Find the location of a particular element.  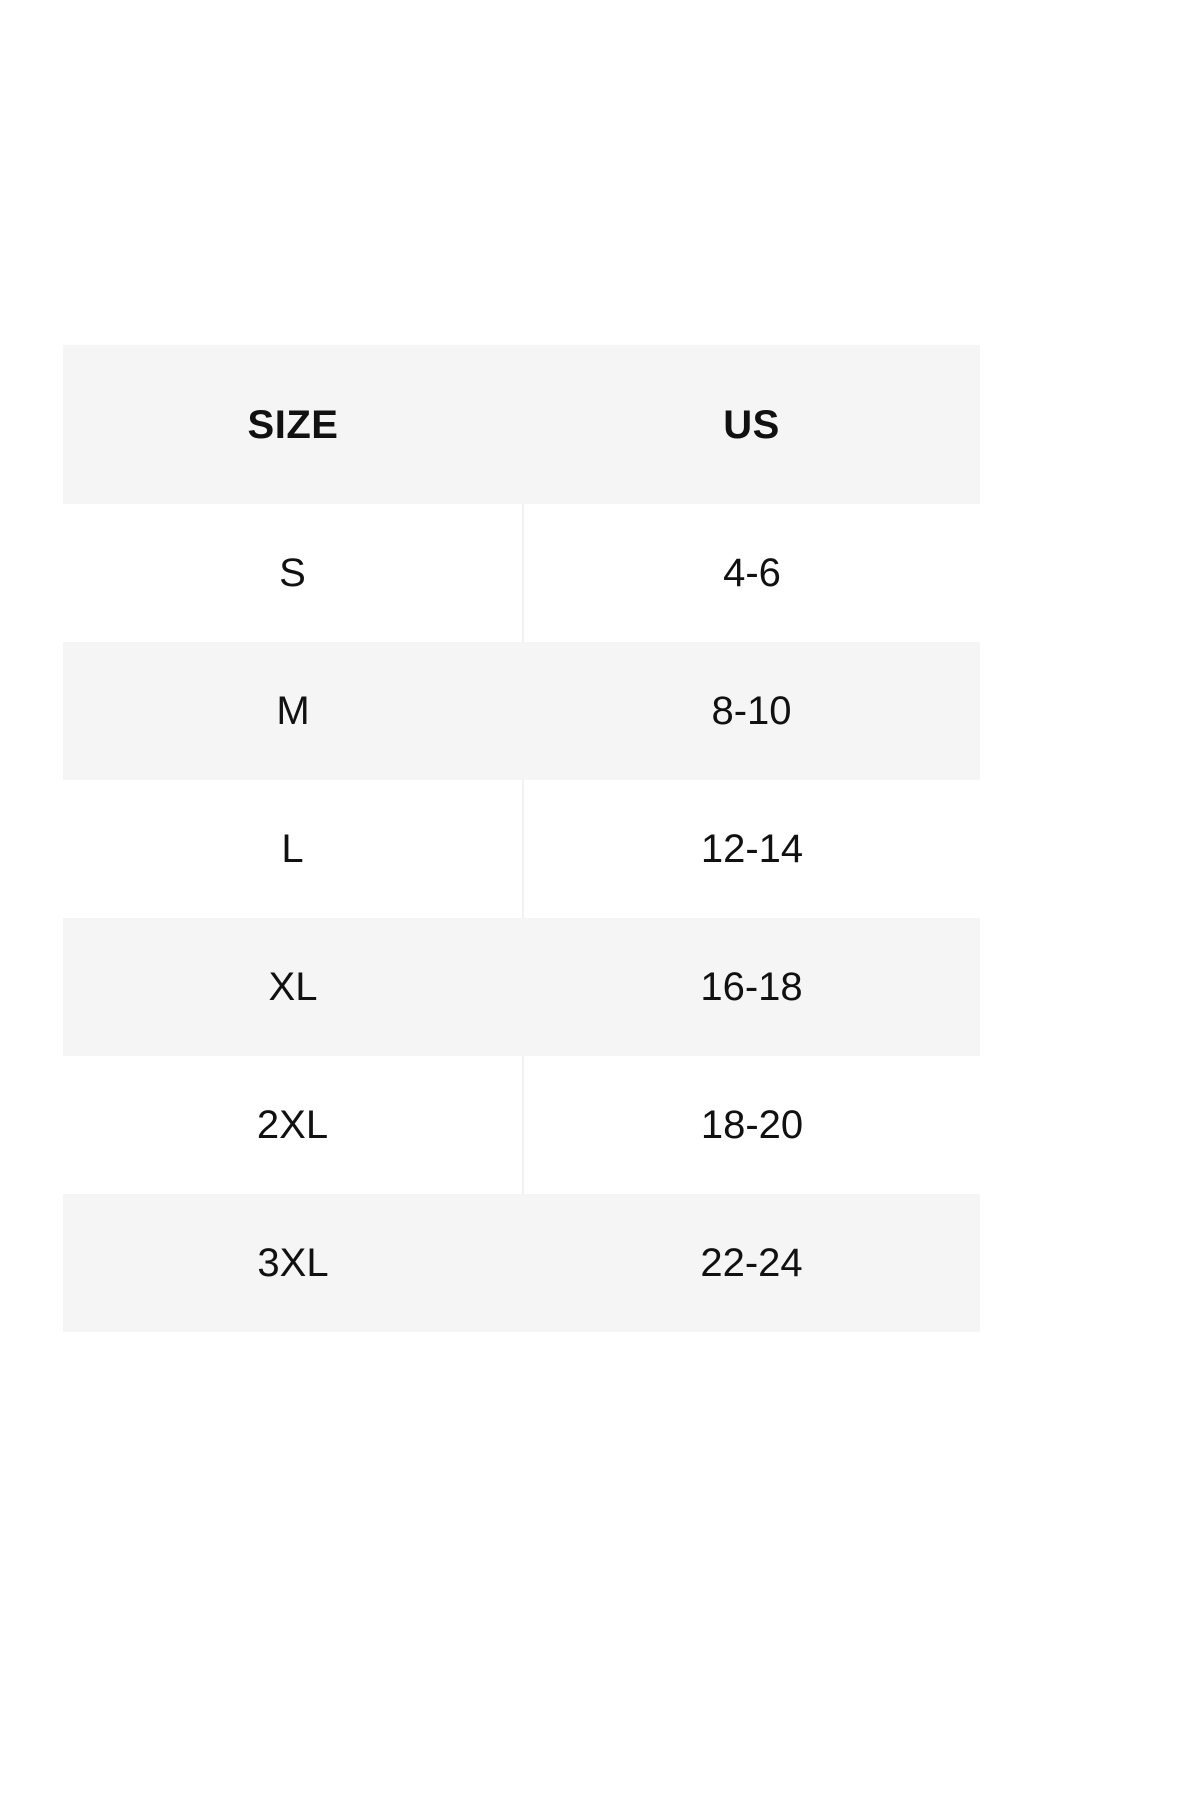

table-row: XL 16-18 is located at coordinates (521, 987).